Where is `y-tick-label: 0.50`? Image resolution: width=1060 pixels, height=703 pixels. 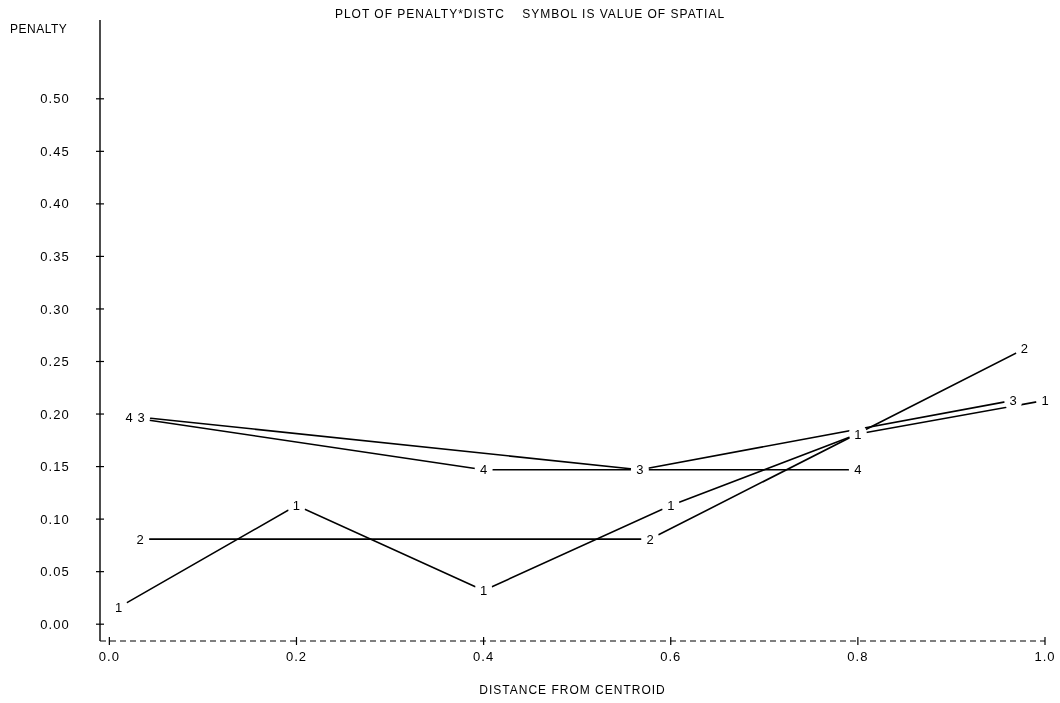 y-tick-label: 0.50 is located at coordinates (55, 99).